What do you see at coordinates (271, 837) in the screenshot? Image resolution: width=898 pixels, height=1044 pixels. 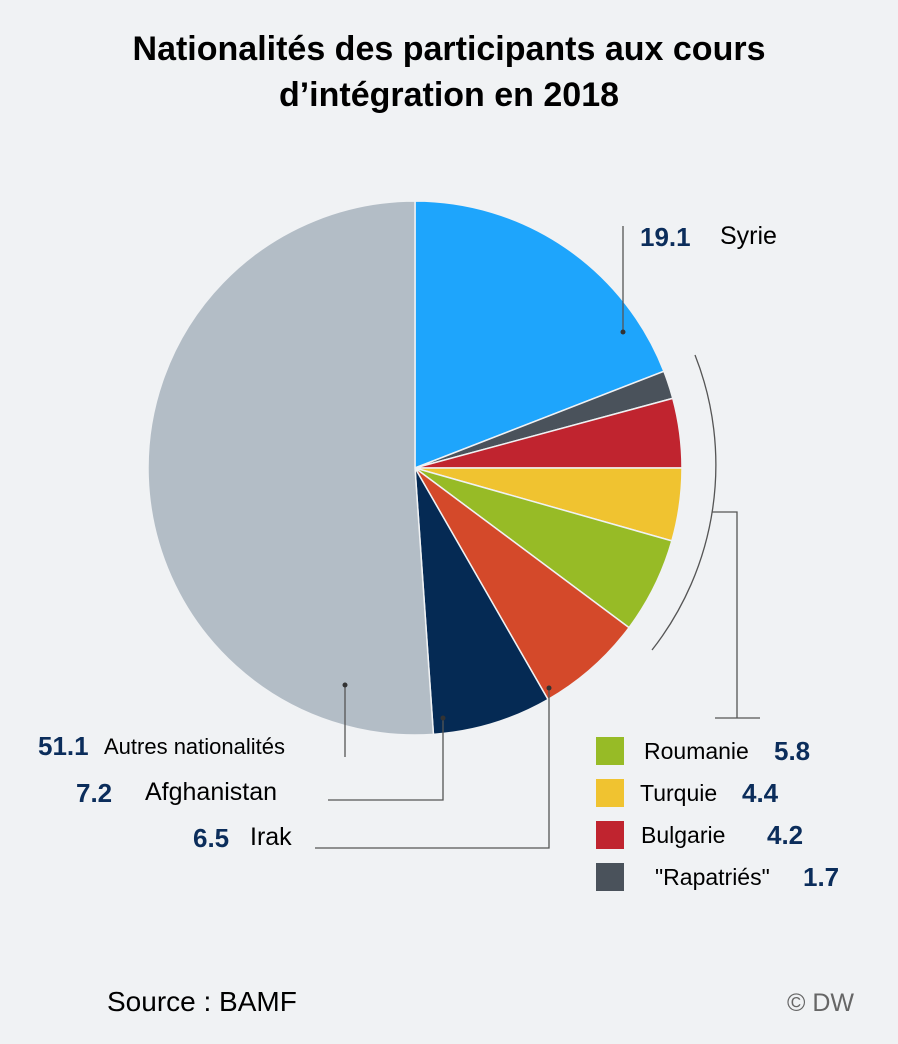 I see `data-label-irak: Irak` at bounding box center [271, 837].